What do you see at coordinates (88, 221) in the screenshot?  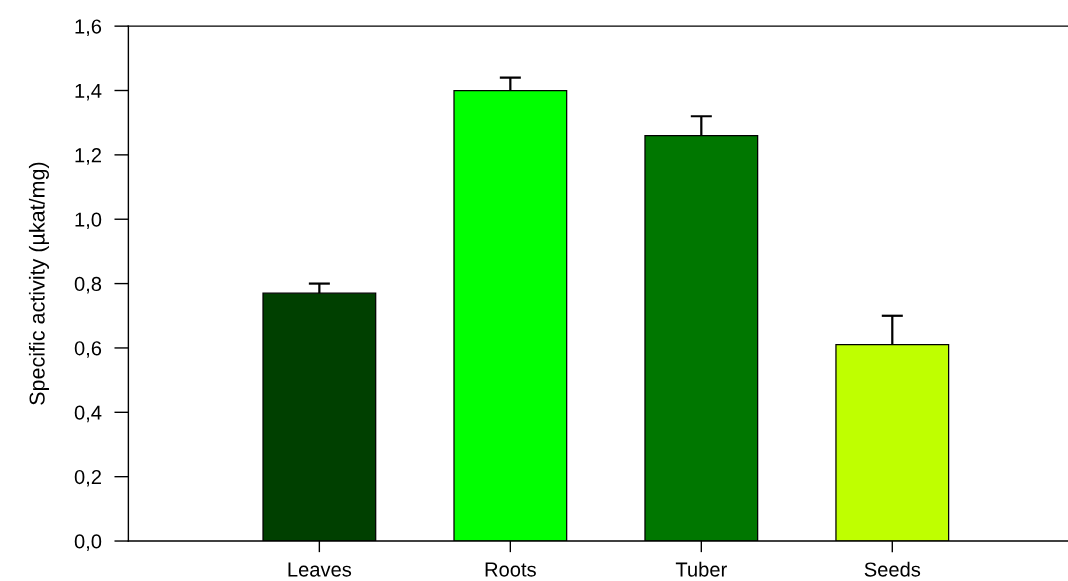 I see `y-tick-label: 1,0` at bounding box center [88, 221].